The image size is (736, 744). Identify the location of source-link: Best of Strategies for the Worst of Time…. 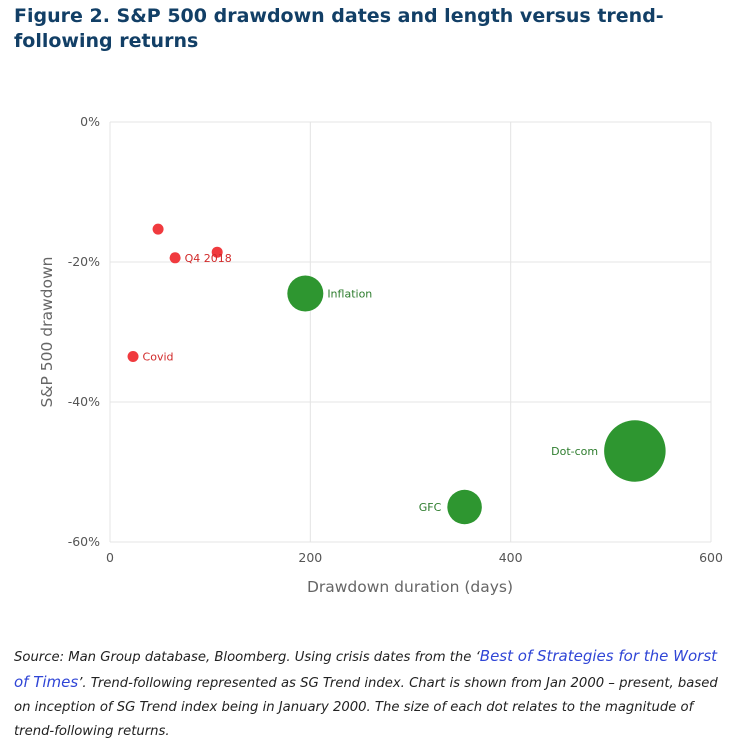
(366, 669).